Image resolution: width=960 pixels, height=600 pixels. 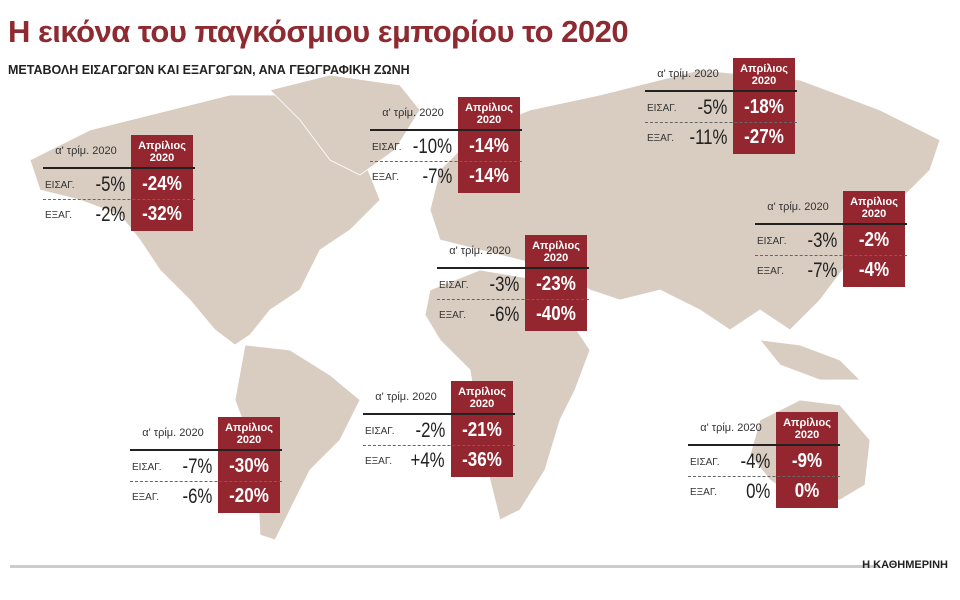 I want to click on april-exports-value: -14%, so click(x=489, y=176).